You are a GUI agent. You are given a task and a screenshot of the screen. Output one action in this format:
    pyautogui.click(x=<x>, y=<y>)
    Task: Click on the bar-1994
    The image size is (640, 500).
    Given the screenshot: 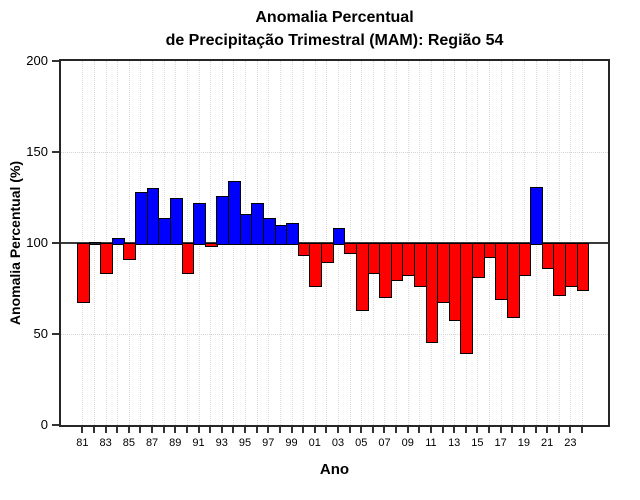 What is the action you would take?
    pyautogui.click(x=234, y=213)
    